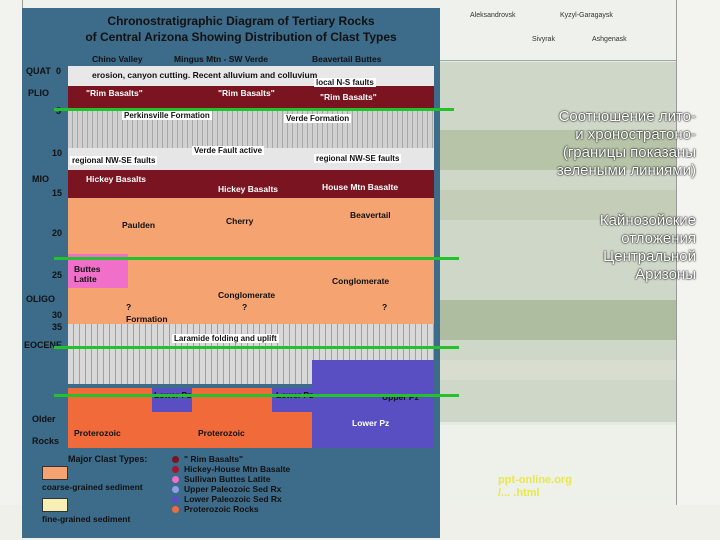 The width and height of the screenshot is (720, 540). What do you see at coordinates (228, 150) in the screenshot?
I see `label-verde-fault: Verde Fault active` at bounding box center [228, 150].